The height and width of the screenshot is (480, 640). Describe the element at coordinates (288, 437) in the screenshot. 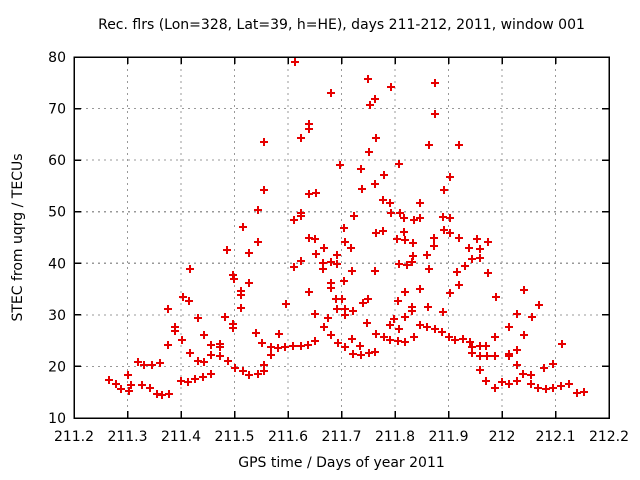

I see `x-tick-label: 211.6` at that location.